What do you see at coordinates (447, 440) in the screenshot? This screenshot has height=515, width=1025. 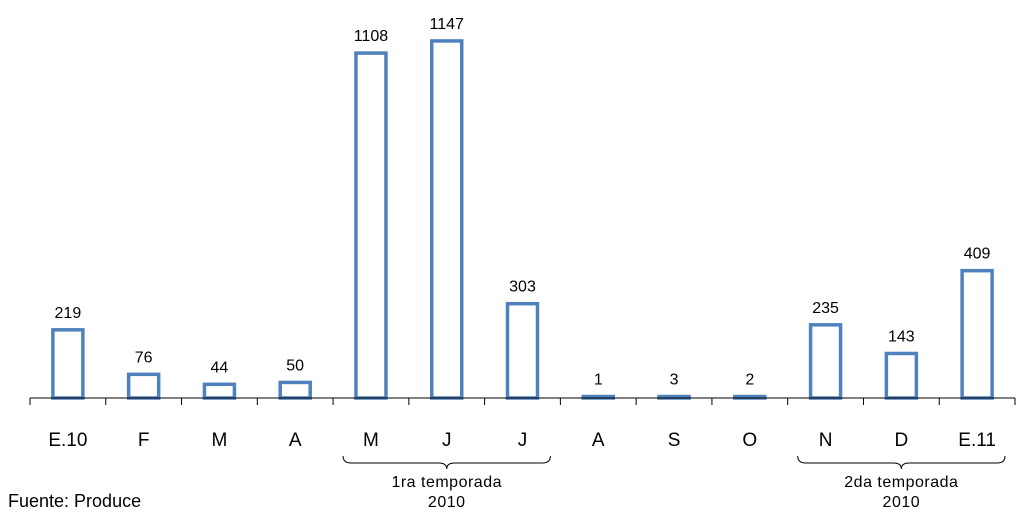 I see `x-tick-label-6: J` at bounding box center [447, 440].